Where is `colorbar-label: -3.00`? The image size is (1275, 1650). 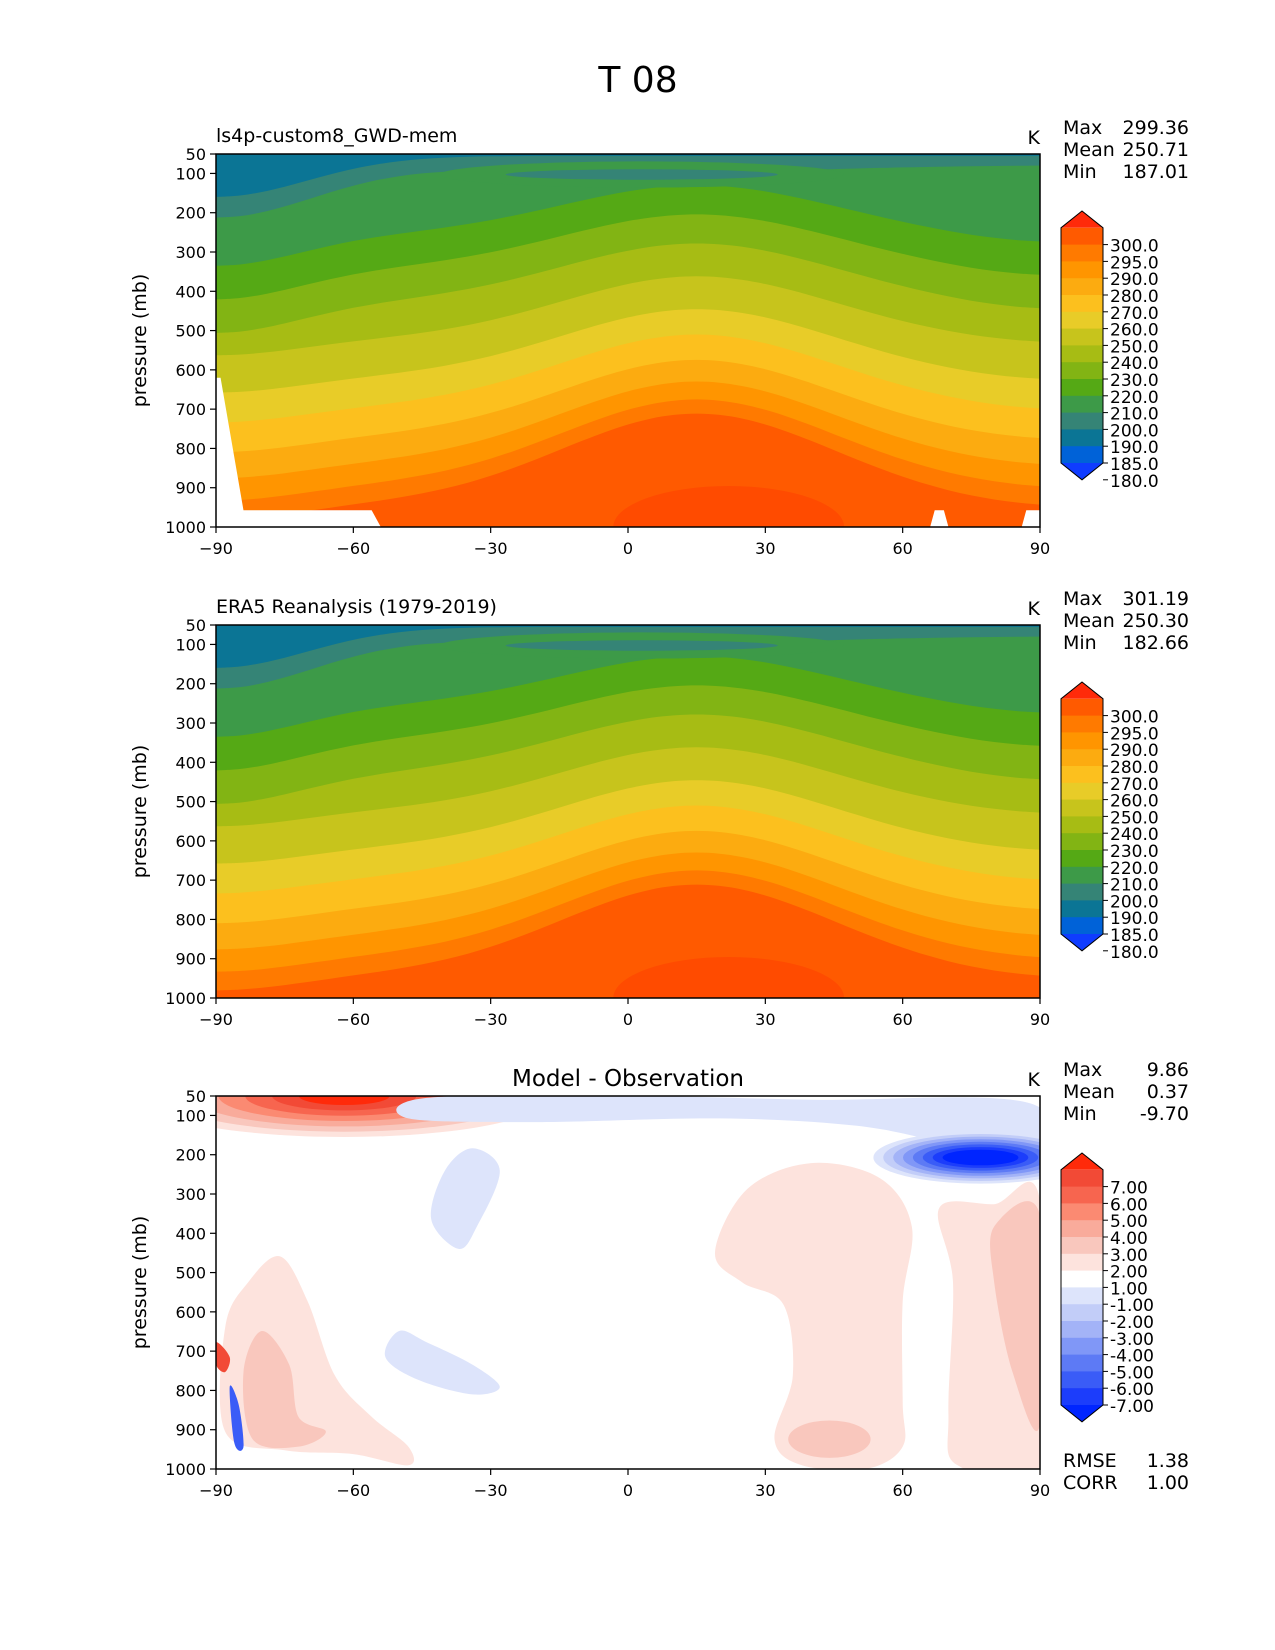
colorbar-label: -3.00 is located at coordinates (1132, 1340).